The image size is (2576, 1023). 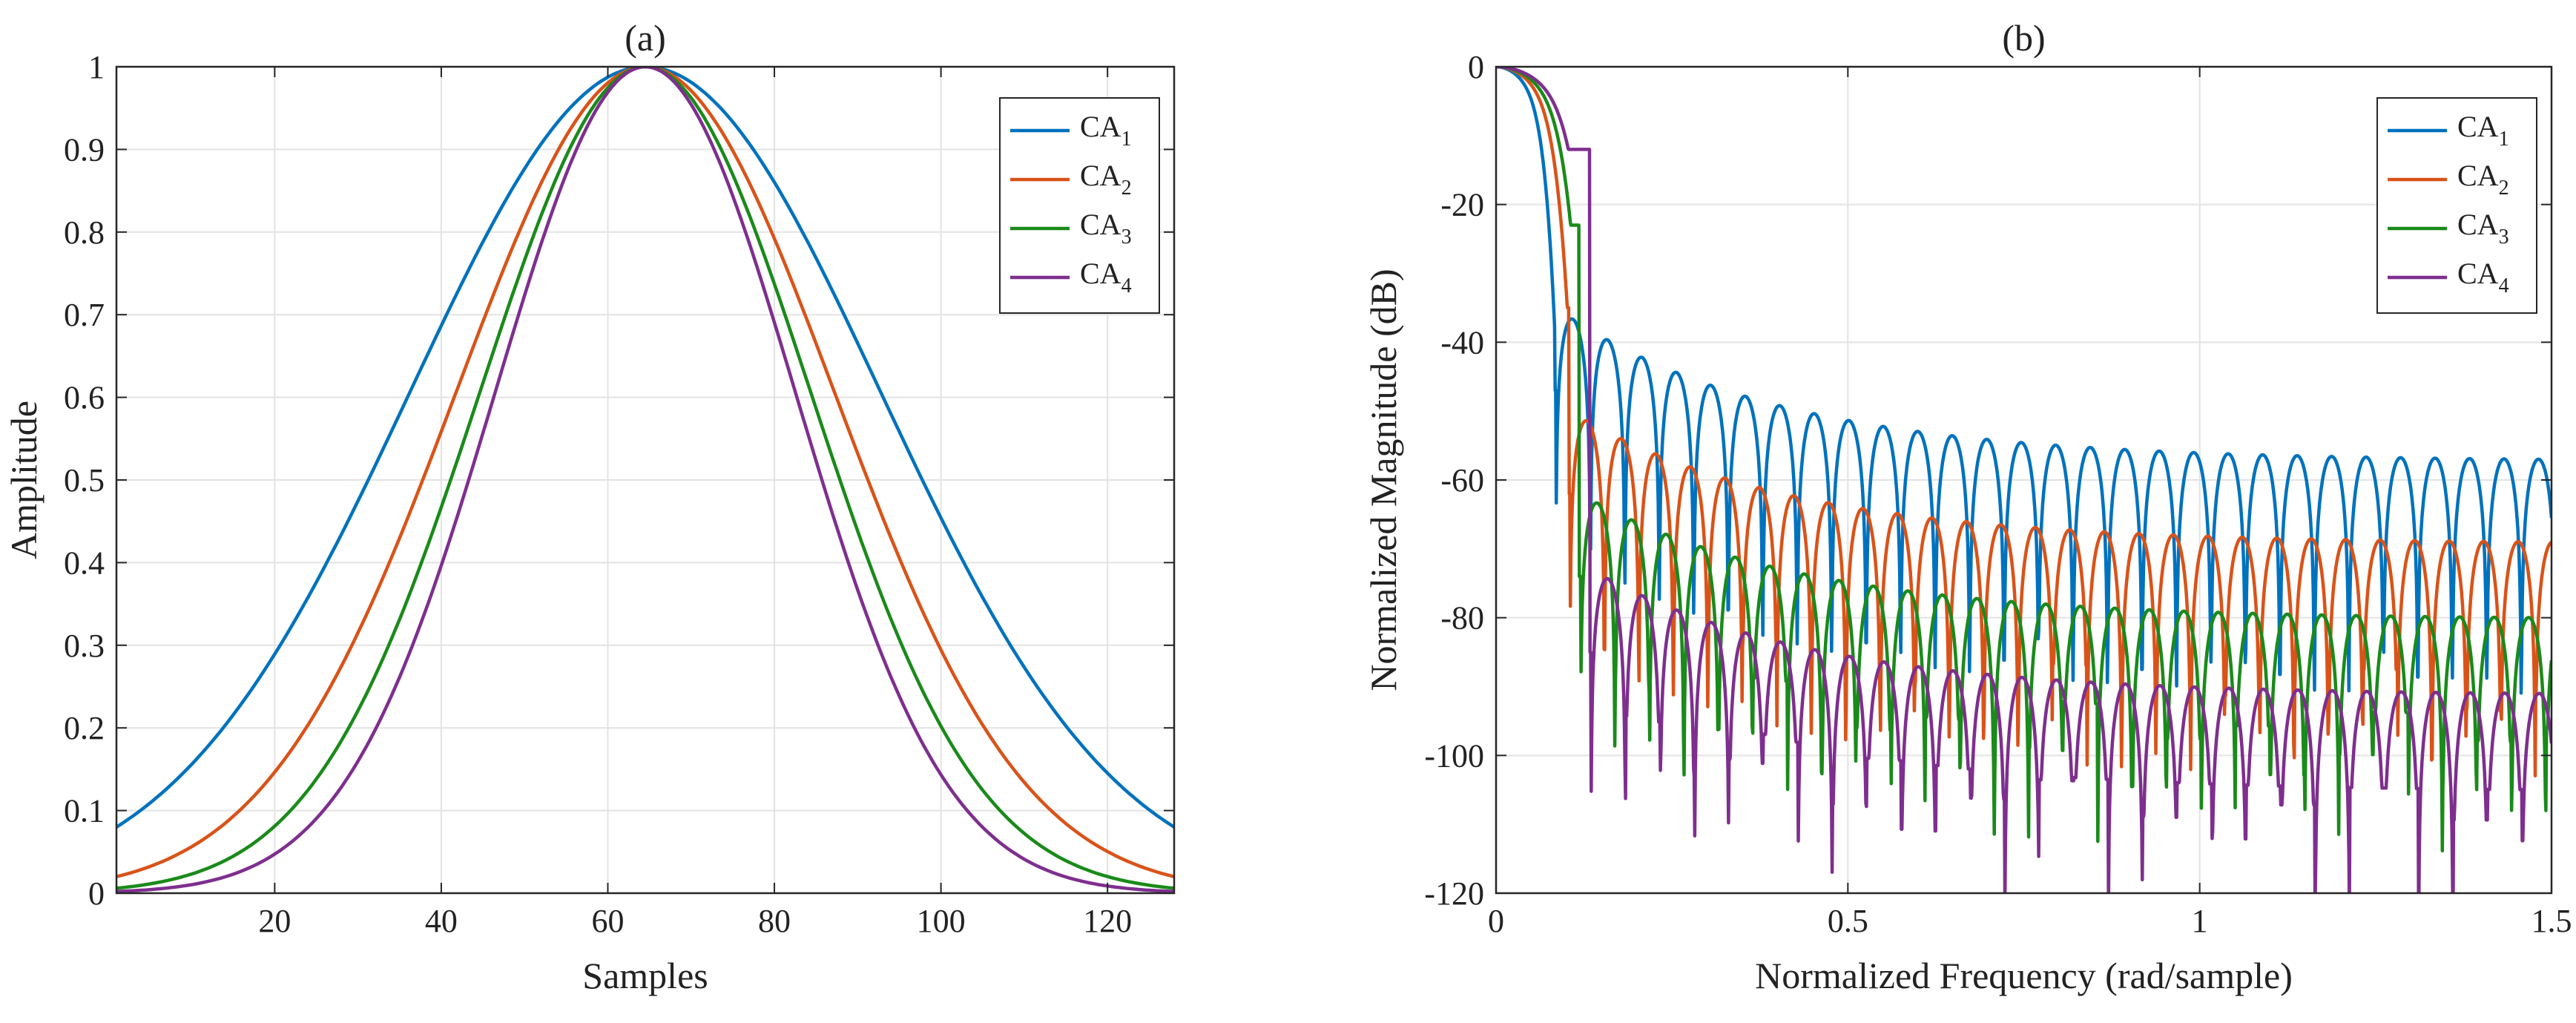 I want to click on y-tick-label: -120, so click(x=1454, y=893).